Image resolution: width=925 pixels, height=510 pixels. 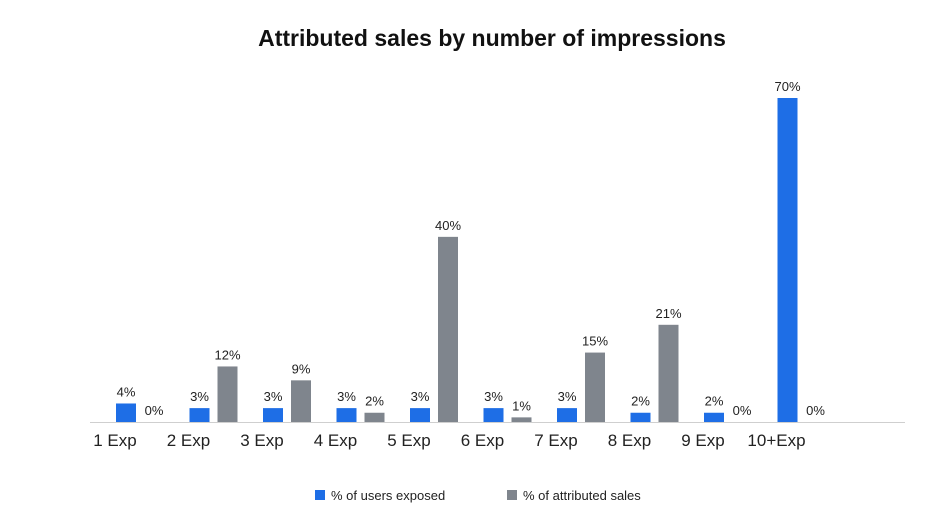 What do you see at coordinates (188, 440) in the screenshot?
I see `x-tick-label-2: 2 Exp` at bounding box center [188, 440].